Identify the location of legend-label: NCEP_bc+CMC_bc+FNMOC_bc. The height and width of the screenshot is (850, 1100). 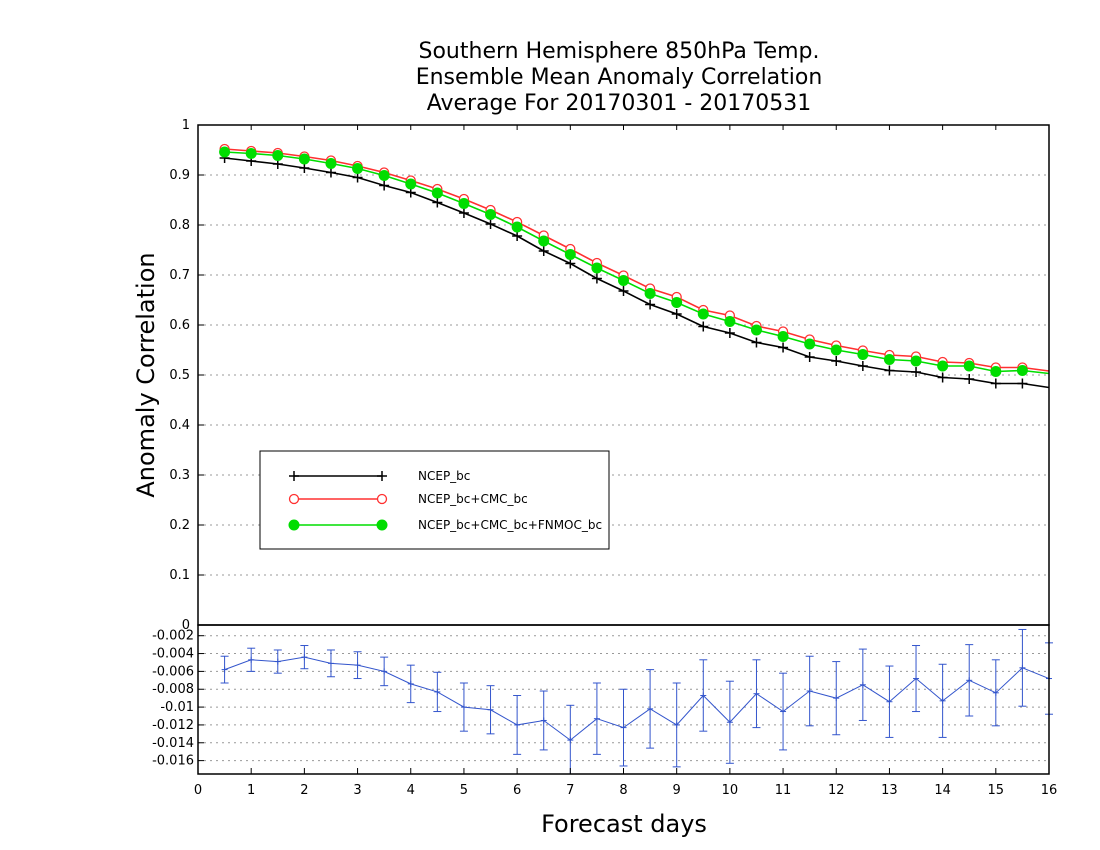
(510, 525).